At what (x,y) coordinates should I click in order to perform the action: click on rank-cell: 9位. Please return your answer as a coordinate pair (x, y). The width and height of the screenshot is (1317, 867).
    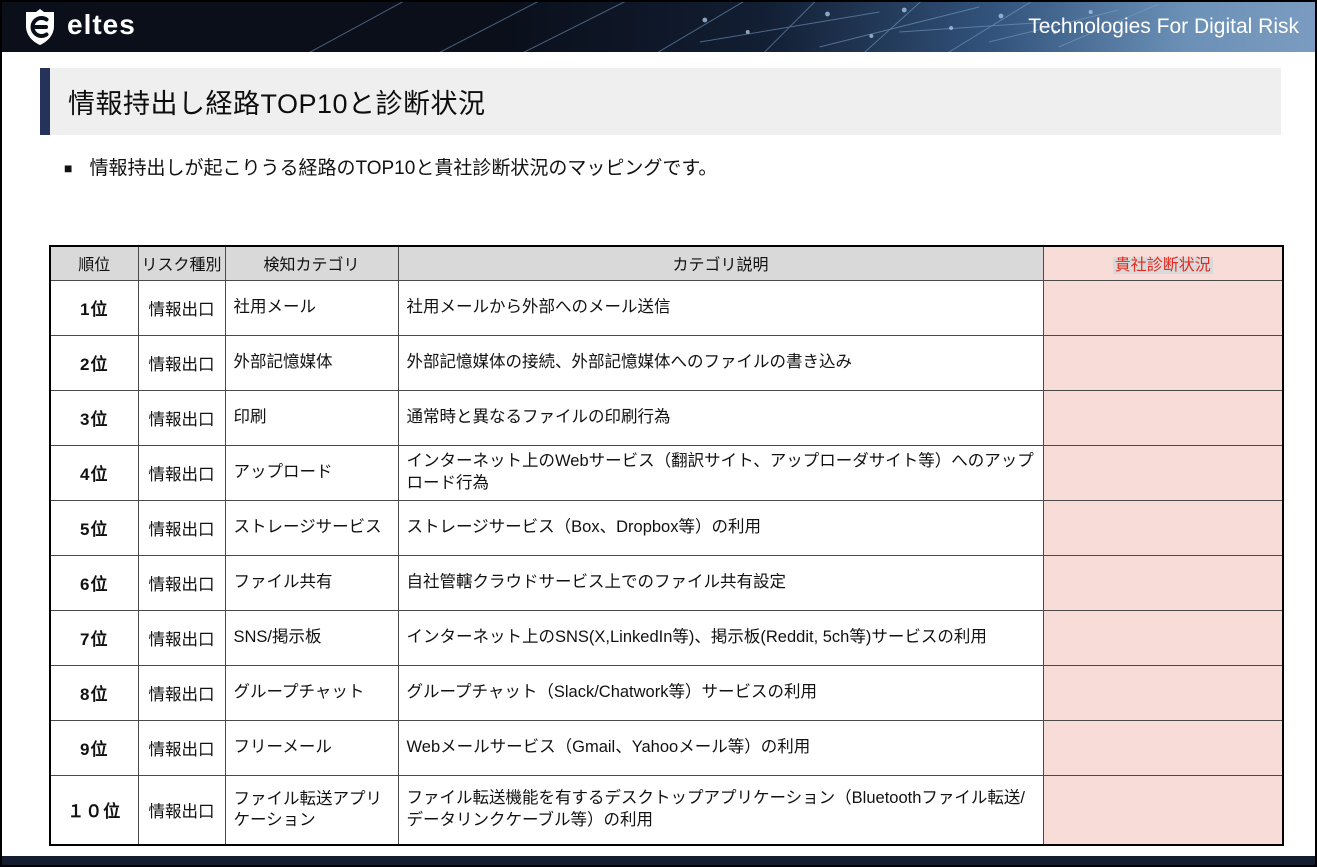
    Looking at the image, I should click on (94, 747).